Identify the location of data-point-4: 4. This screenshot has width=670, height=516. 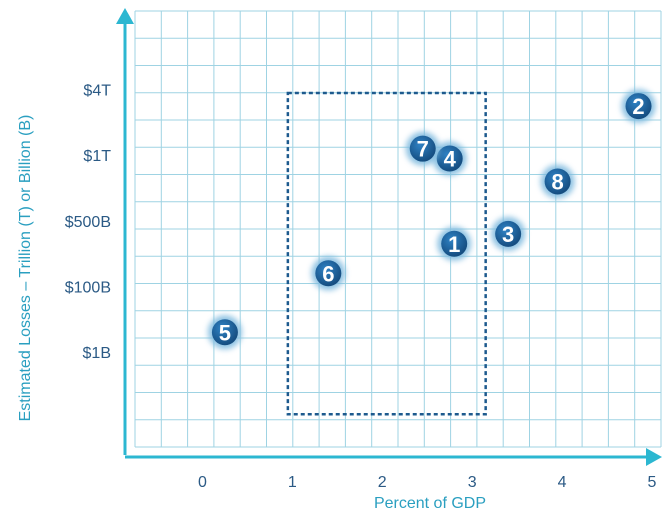
(449, 158).